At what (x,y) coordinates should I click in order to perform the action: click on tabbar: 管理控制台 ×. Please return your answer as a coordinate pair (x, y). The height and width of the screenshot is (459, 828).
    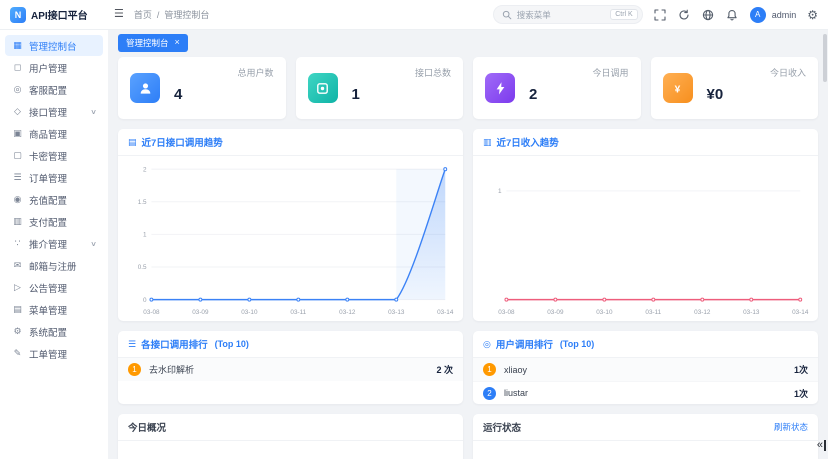
    Looking at the image, I should click on (468, 42).